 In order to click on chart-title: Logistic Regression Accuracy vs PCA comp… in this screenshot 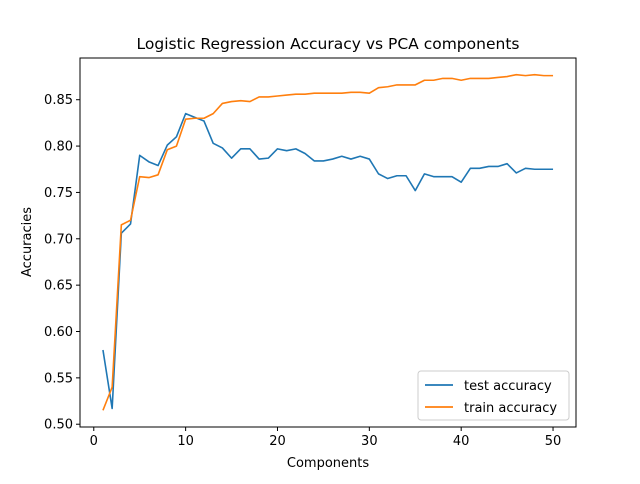, I will do `click(328, 44)`.